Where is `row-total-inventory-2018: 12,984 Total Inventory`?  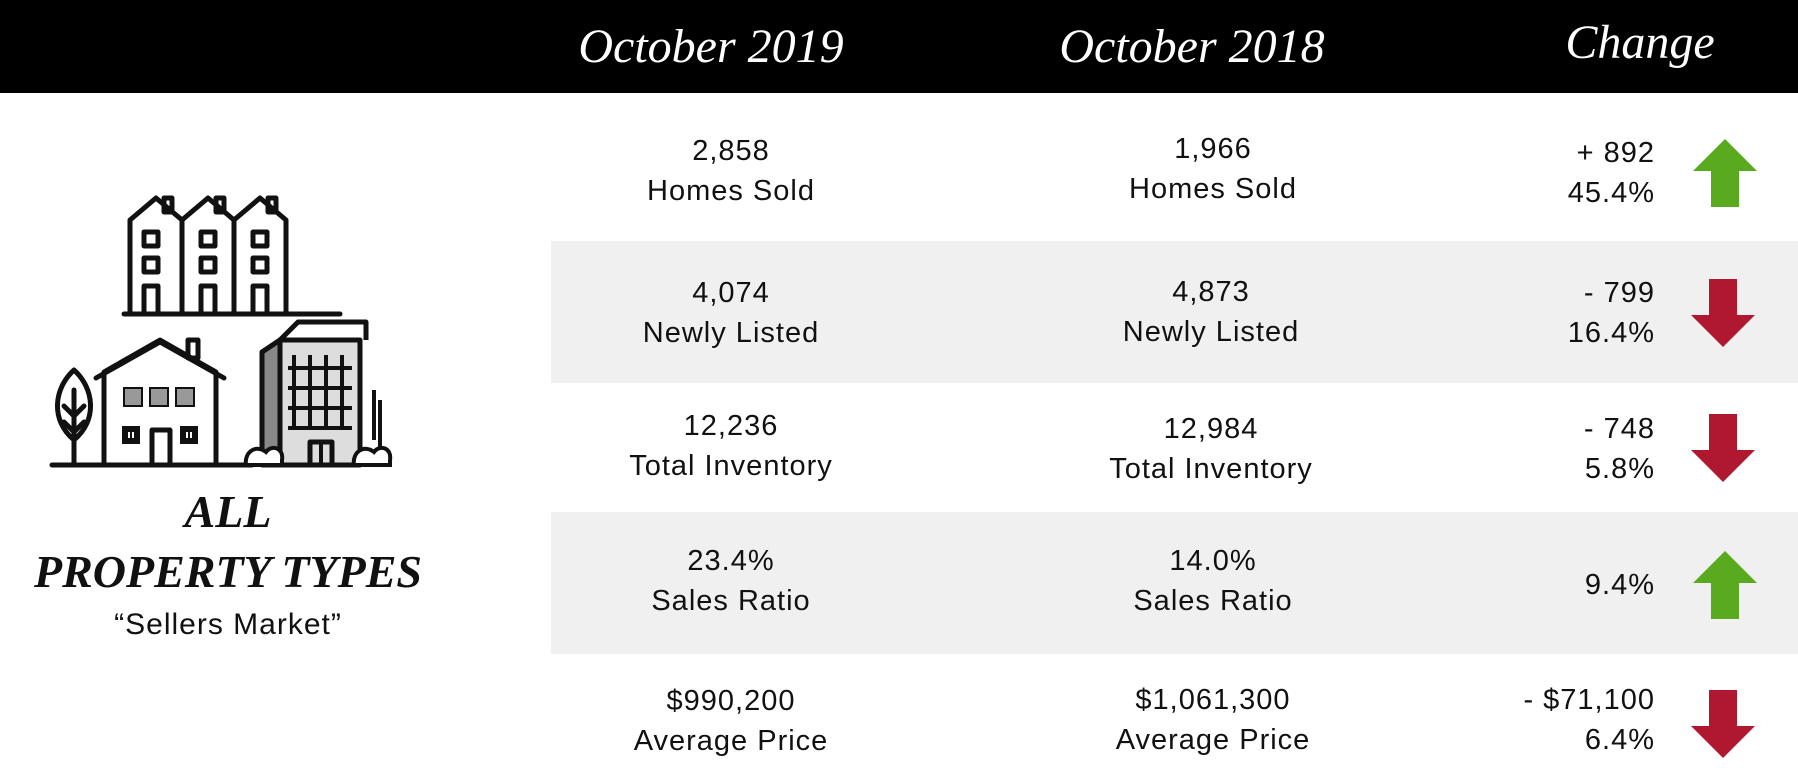 row-total-inventory-2018: 12,984 Total Inventory is located at coordinates (1211, 449).